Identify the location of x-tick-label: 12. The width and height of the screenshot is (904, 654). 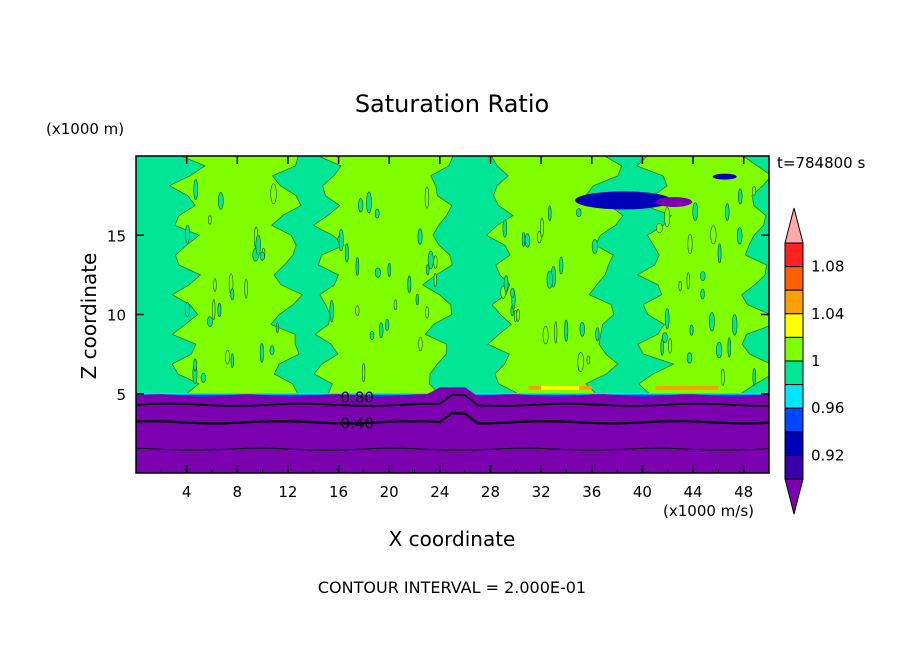
(287, 492).